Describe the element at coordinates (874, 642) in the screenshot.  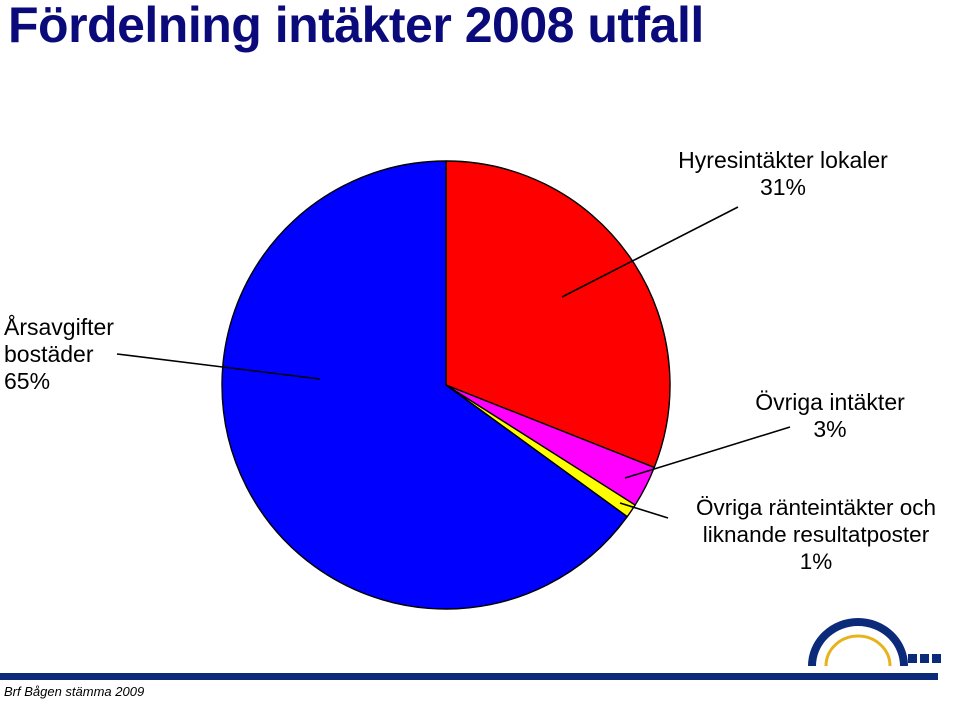
I see `arch-logo-icon` at that location.